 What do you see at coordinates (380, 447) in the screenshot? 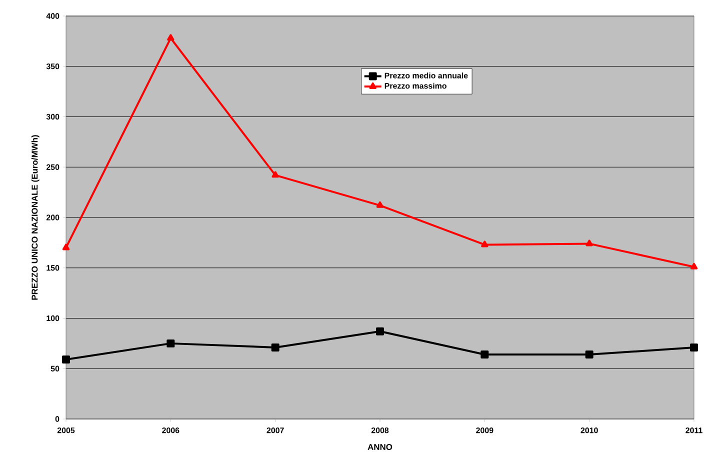
I see `x-axis-title: ANNO` at bounding box center [380, 447].